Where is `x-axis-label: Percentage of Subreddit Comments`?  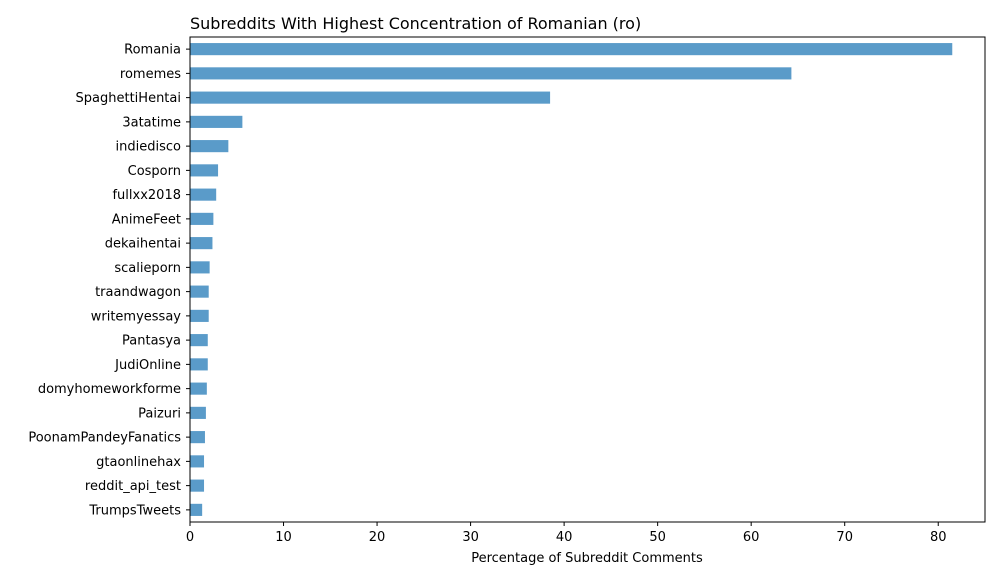
x-axis-label: Percentage of Subreddit Comments is located at coordinates (587, 558).